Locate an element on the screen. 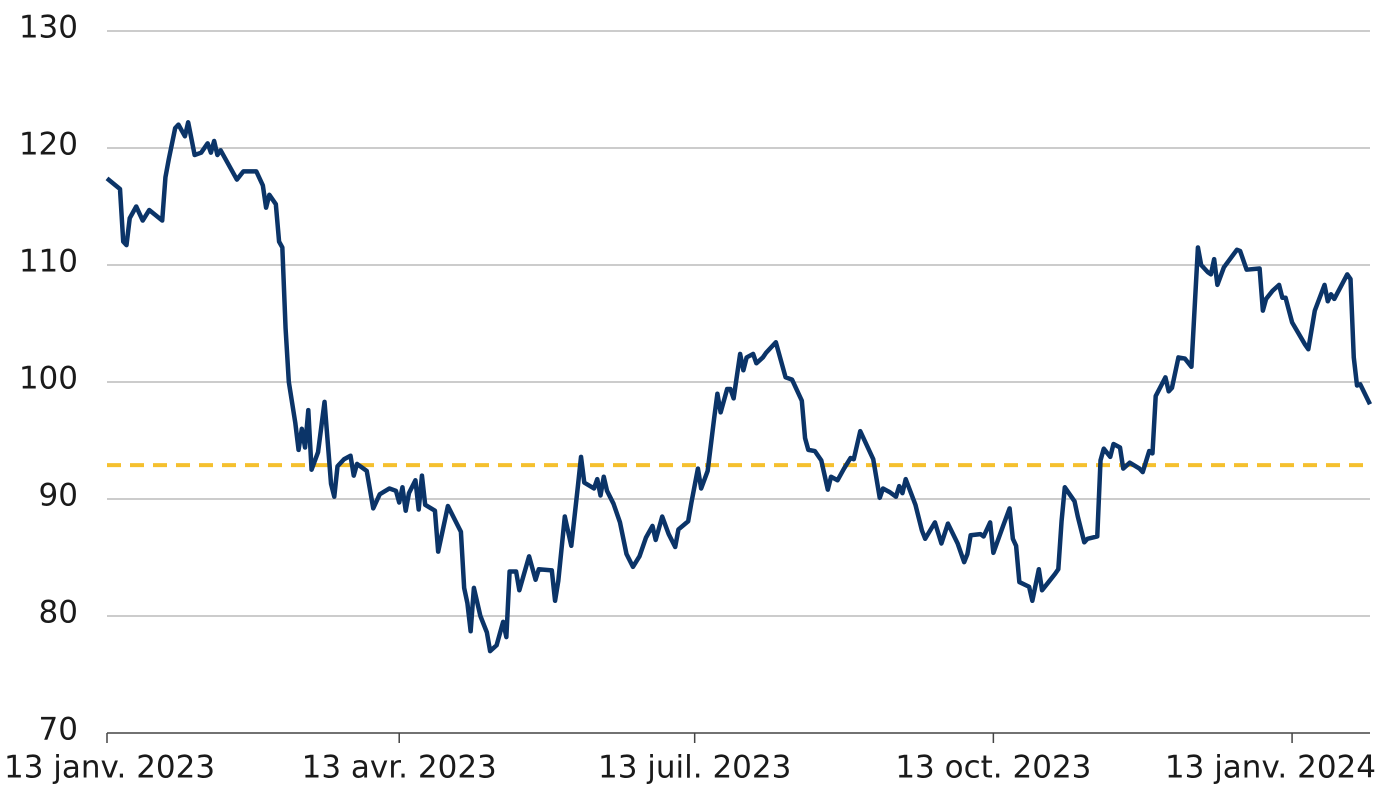 This screenshot has height=800, width=1380. x-tick-label: 13 janv. 2024 is located at coordinates (1270, 768).